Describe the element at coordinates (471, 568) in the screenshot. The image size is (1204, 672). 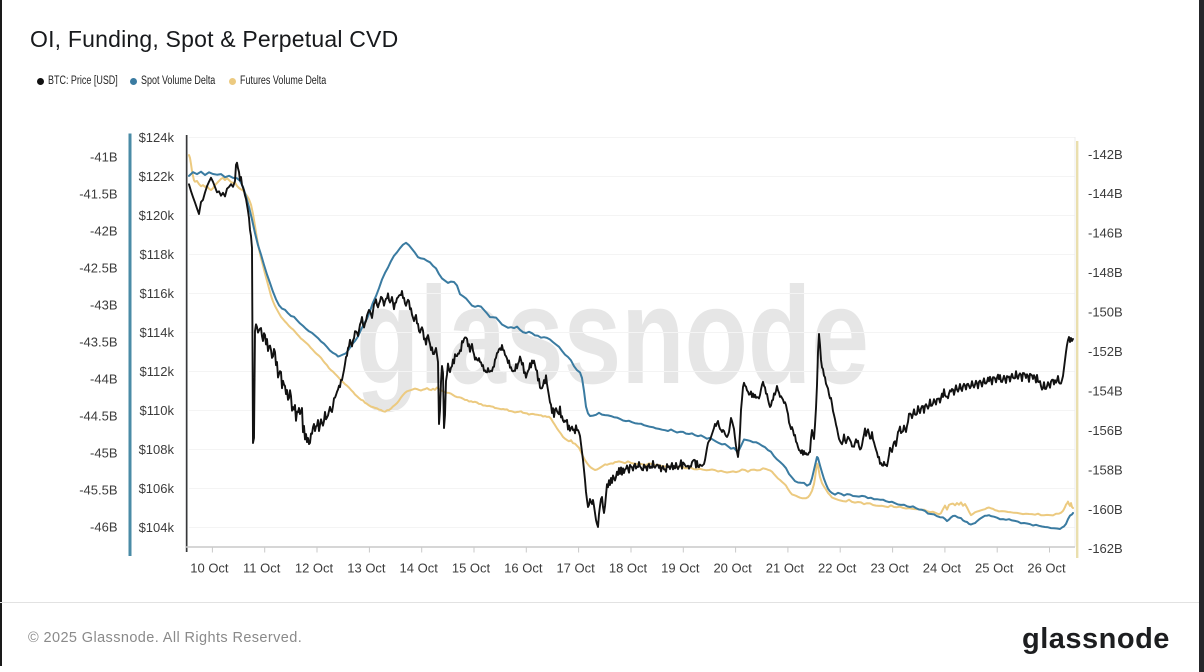
I see `svg-text: 15 Oct` at that location.